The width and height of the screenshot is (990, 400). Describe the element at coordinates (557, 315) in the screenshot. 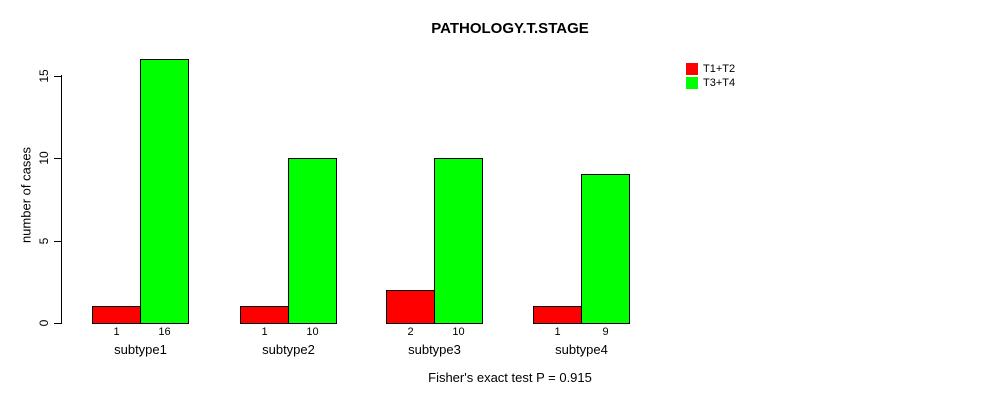

I see `bar-t1-t2-subtype4` at that location.